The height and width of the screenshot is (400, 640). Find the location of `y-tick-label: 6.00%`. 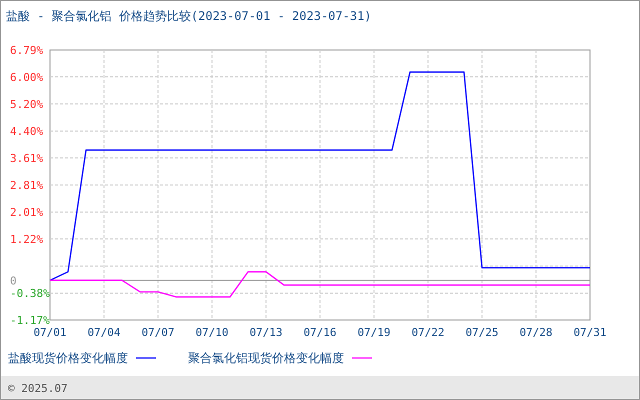

y-tick-label: 6.00% is located at coordinates (27, 77).